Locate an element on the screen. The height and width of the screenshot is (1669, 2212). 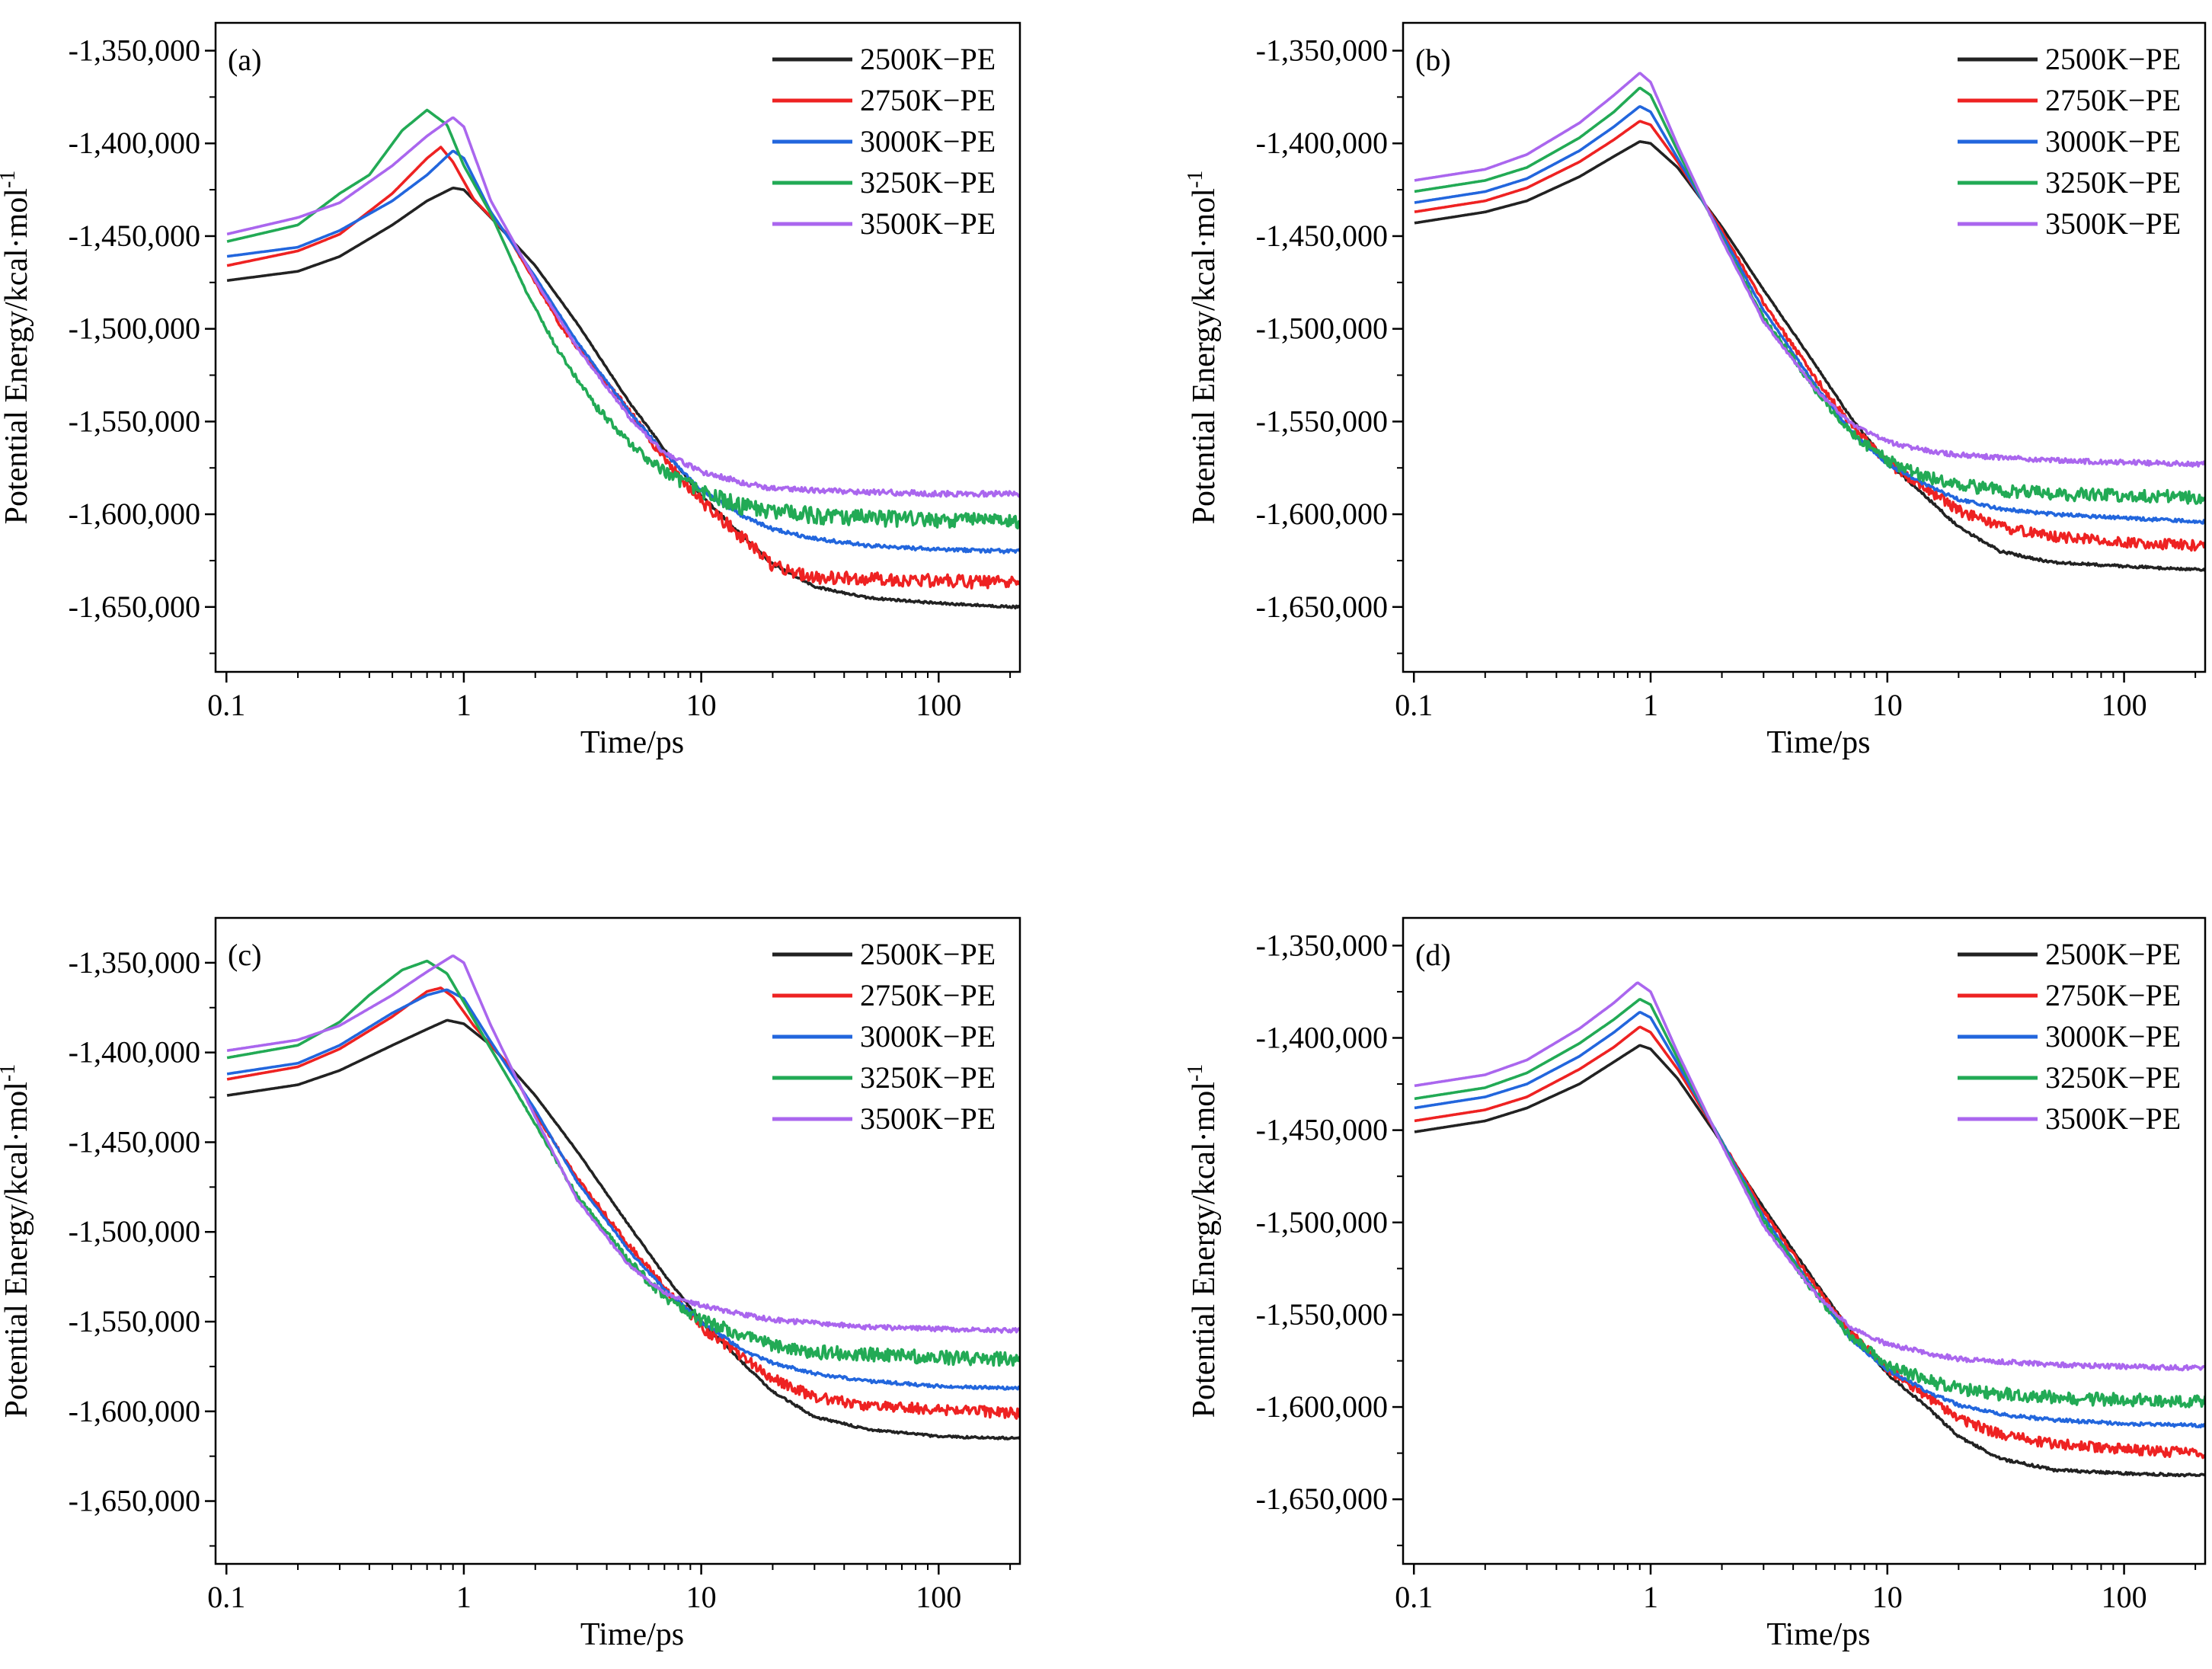
panel-label: (b) is located at coordinates (1433, 60).